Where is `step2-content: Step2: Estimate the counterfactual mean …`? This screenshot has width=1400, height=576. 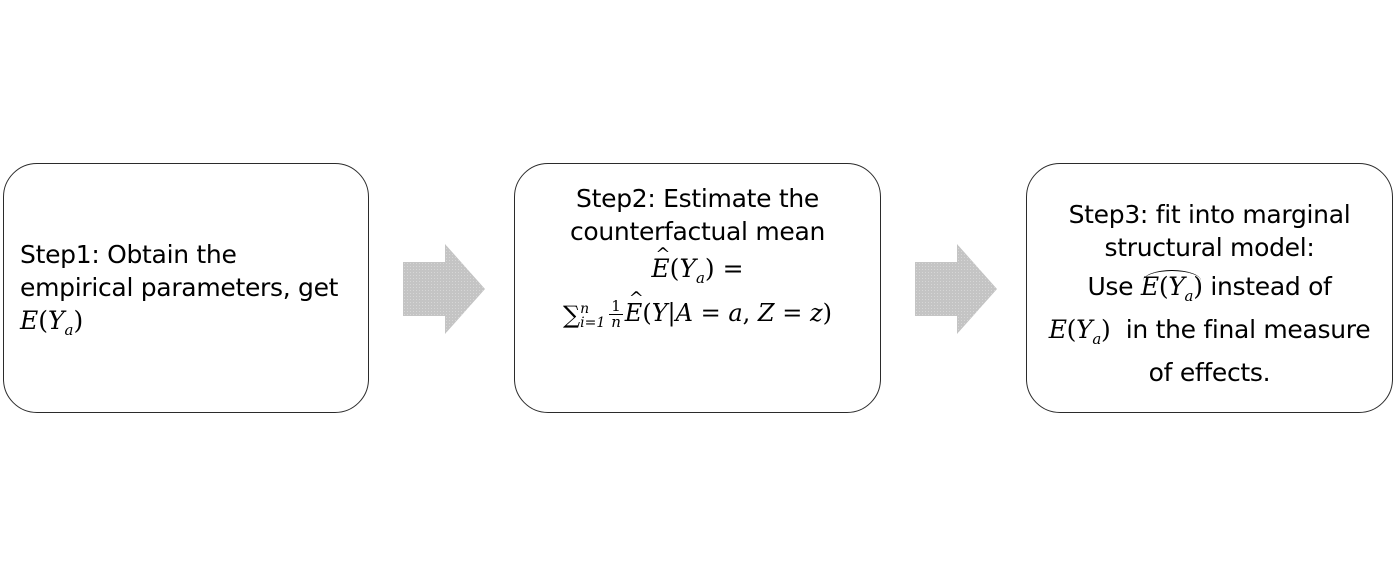 step2-content: Step2: Estimate the counterfactual mean … is located at coordinates (697, 257).